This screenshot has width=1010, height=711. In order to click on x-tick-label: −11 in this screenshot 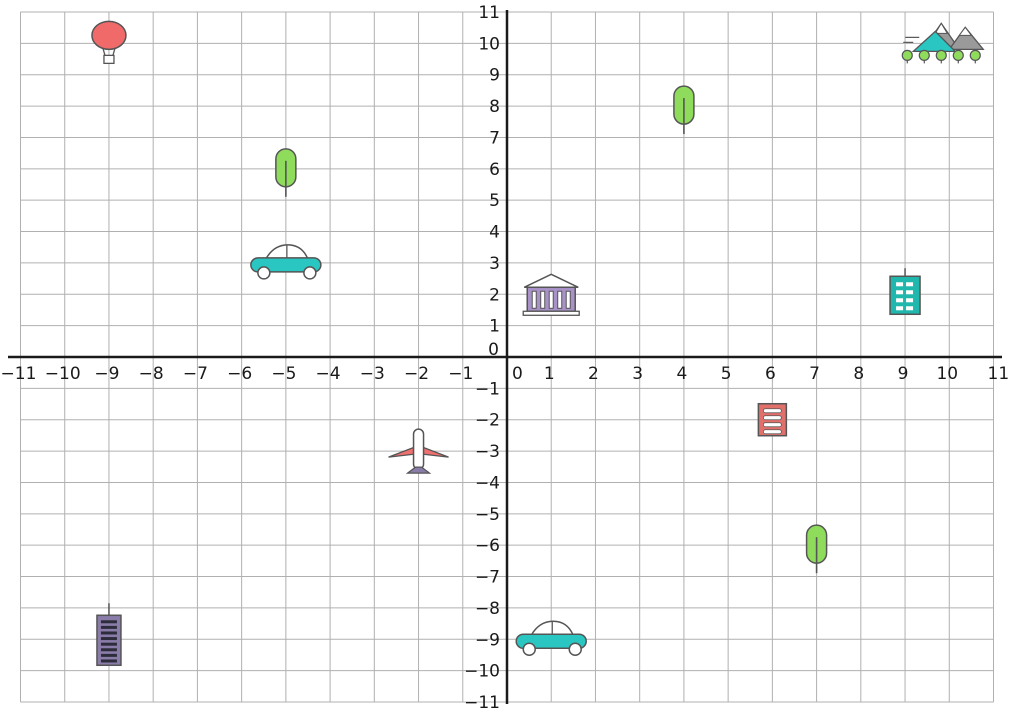, I will do `click(19, 374)`.